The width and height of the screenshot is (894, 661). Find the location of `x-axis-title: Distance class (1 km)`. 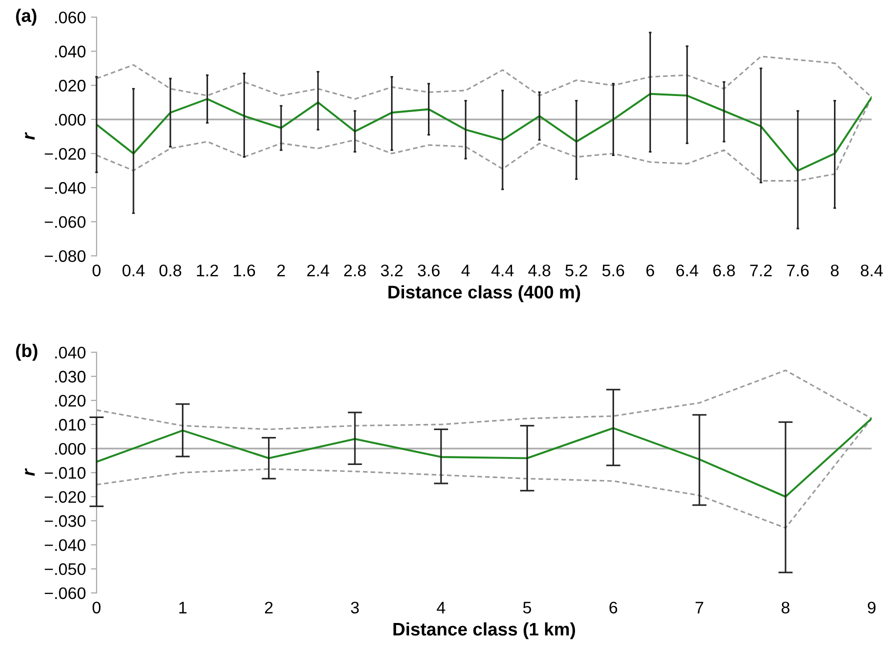

x-axis-title: Distance class (1 km) is located at coordinates (484, 631).